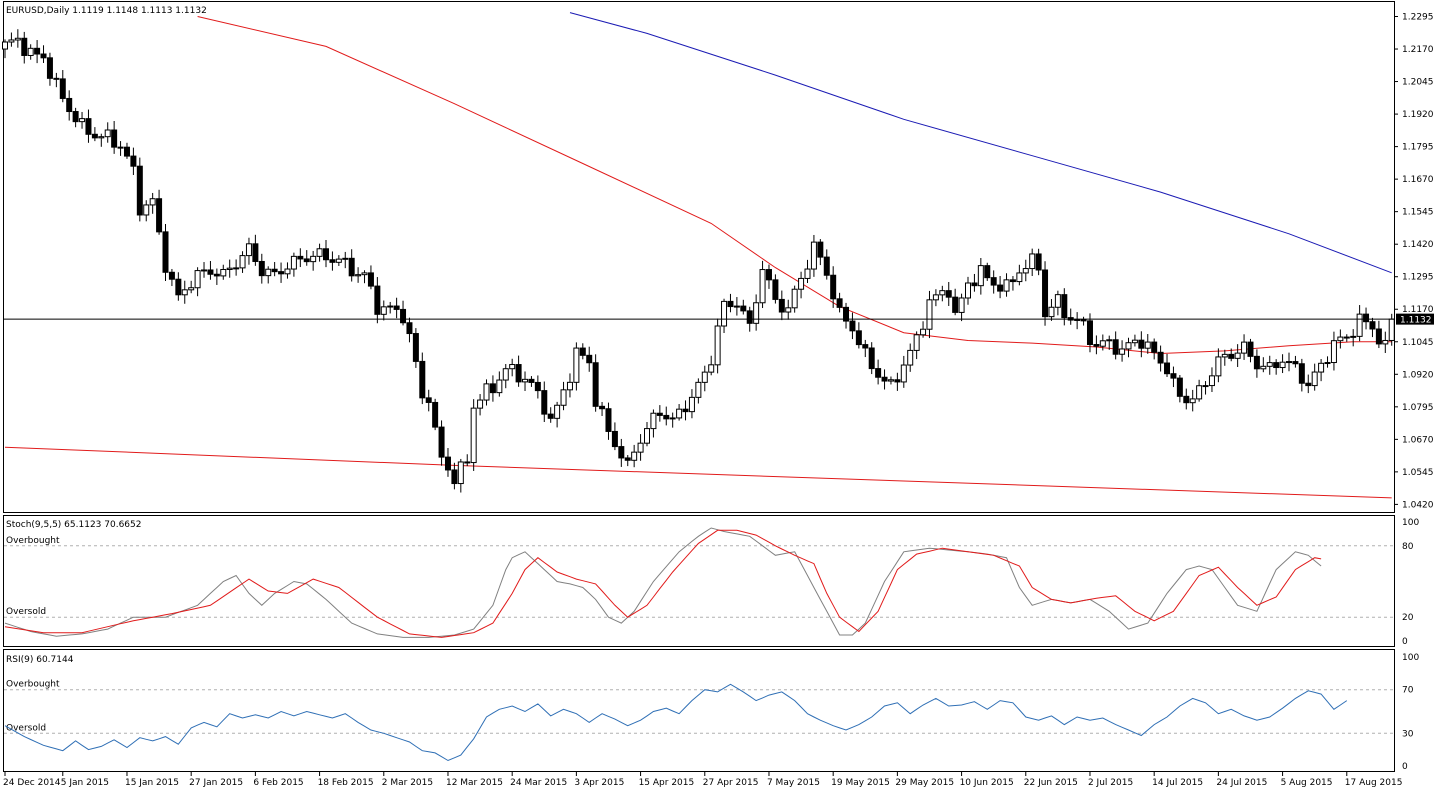  I want to click on series-line-signal, so click(663, 583).